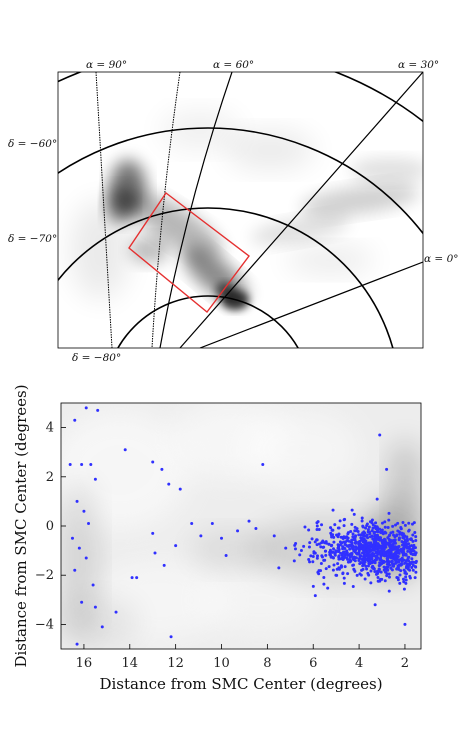 This screenshot has height=753, width=471. I want to click on ra-label-0: α = 0°, so click(441, 259).